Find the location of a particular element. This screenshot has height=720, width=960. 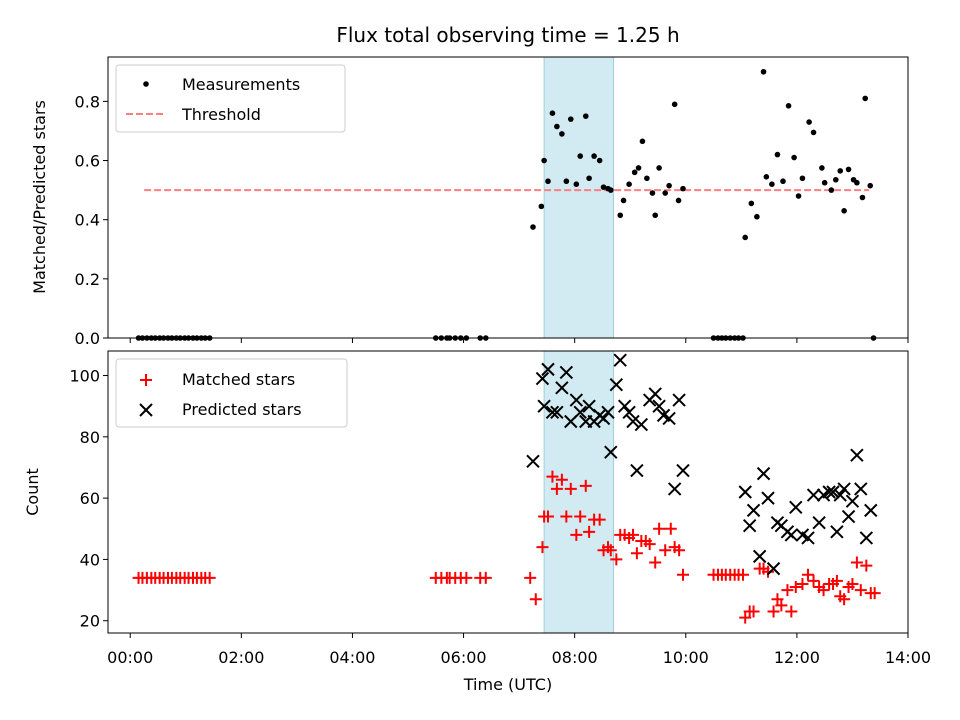

x-tick-label: 06:00 is located at coordinates (464, 657).